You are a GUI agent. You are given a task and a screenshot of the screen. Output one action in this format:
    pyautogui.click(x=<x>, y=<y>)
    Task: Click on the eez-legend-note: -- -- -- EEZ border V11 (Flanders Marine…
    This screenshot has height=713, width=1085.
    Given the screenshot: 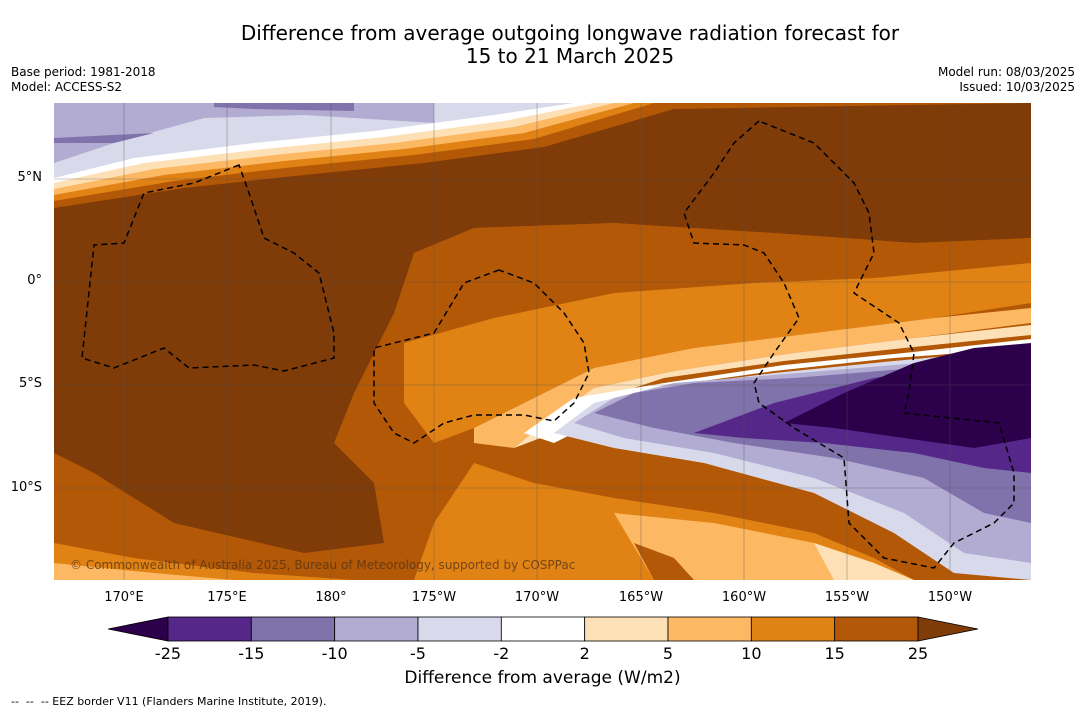 What is the action you would take?
    pyautogui.click(x=169, y=701)
    